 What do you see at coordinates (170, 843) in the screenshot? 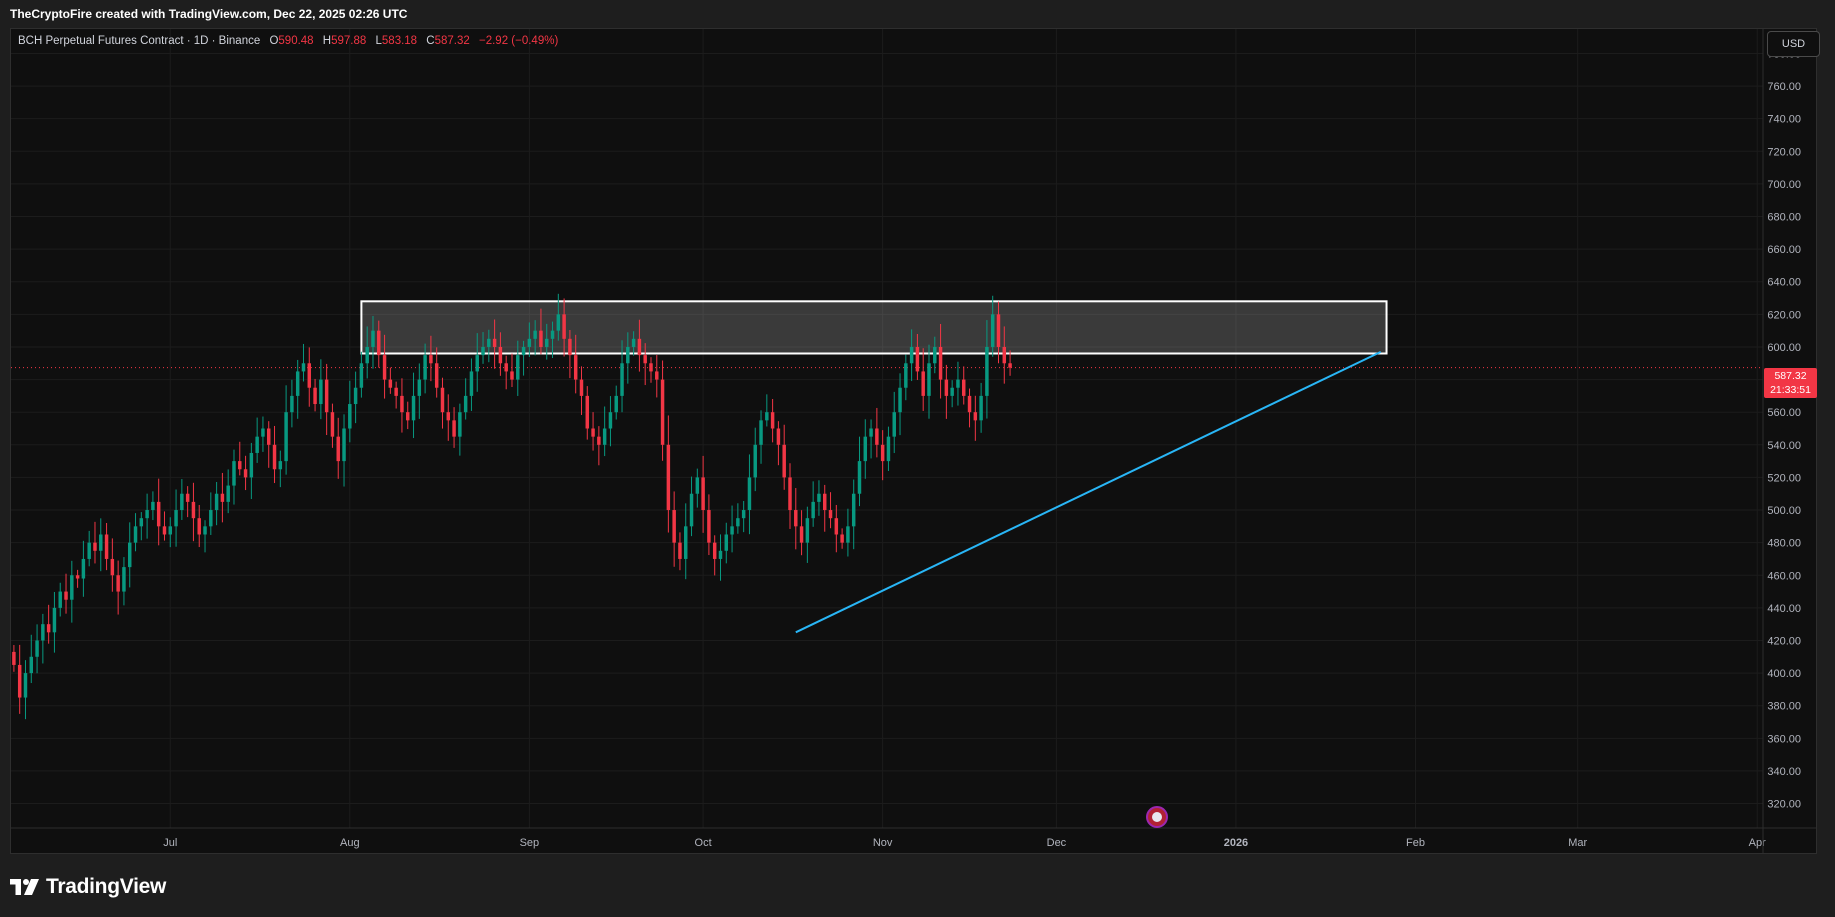
I see `x-axis-tick-label: Jul` at bounding box center [170, 843].